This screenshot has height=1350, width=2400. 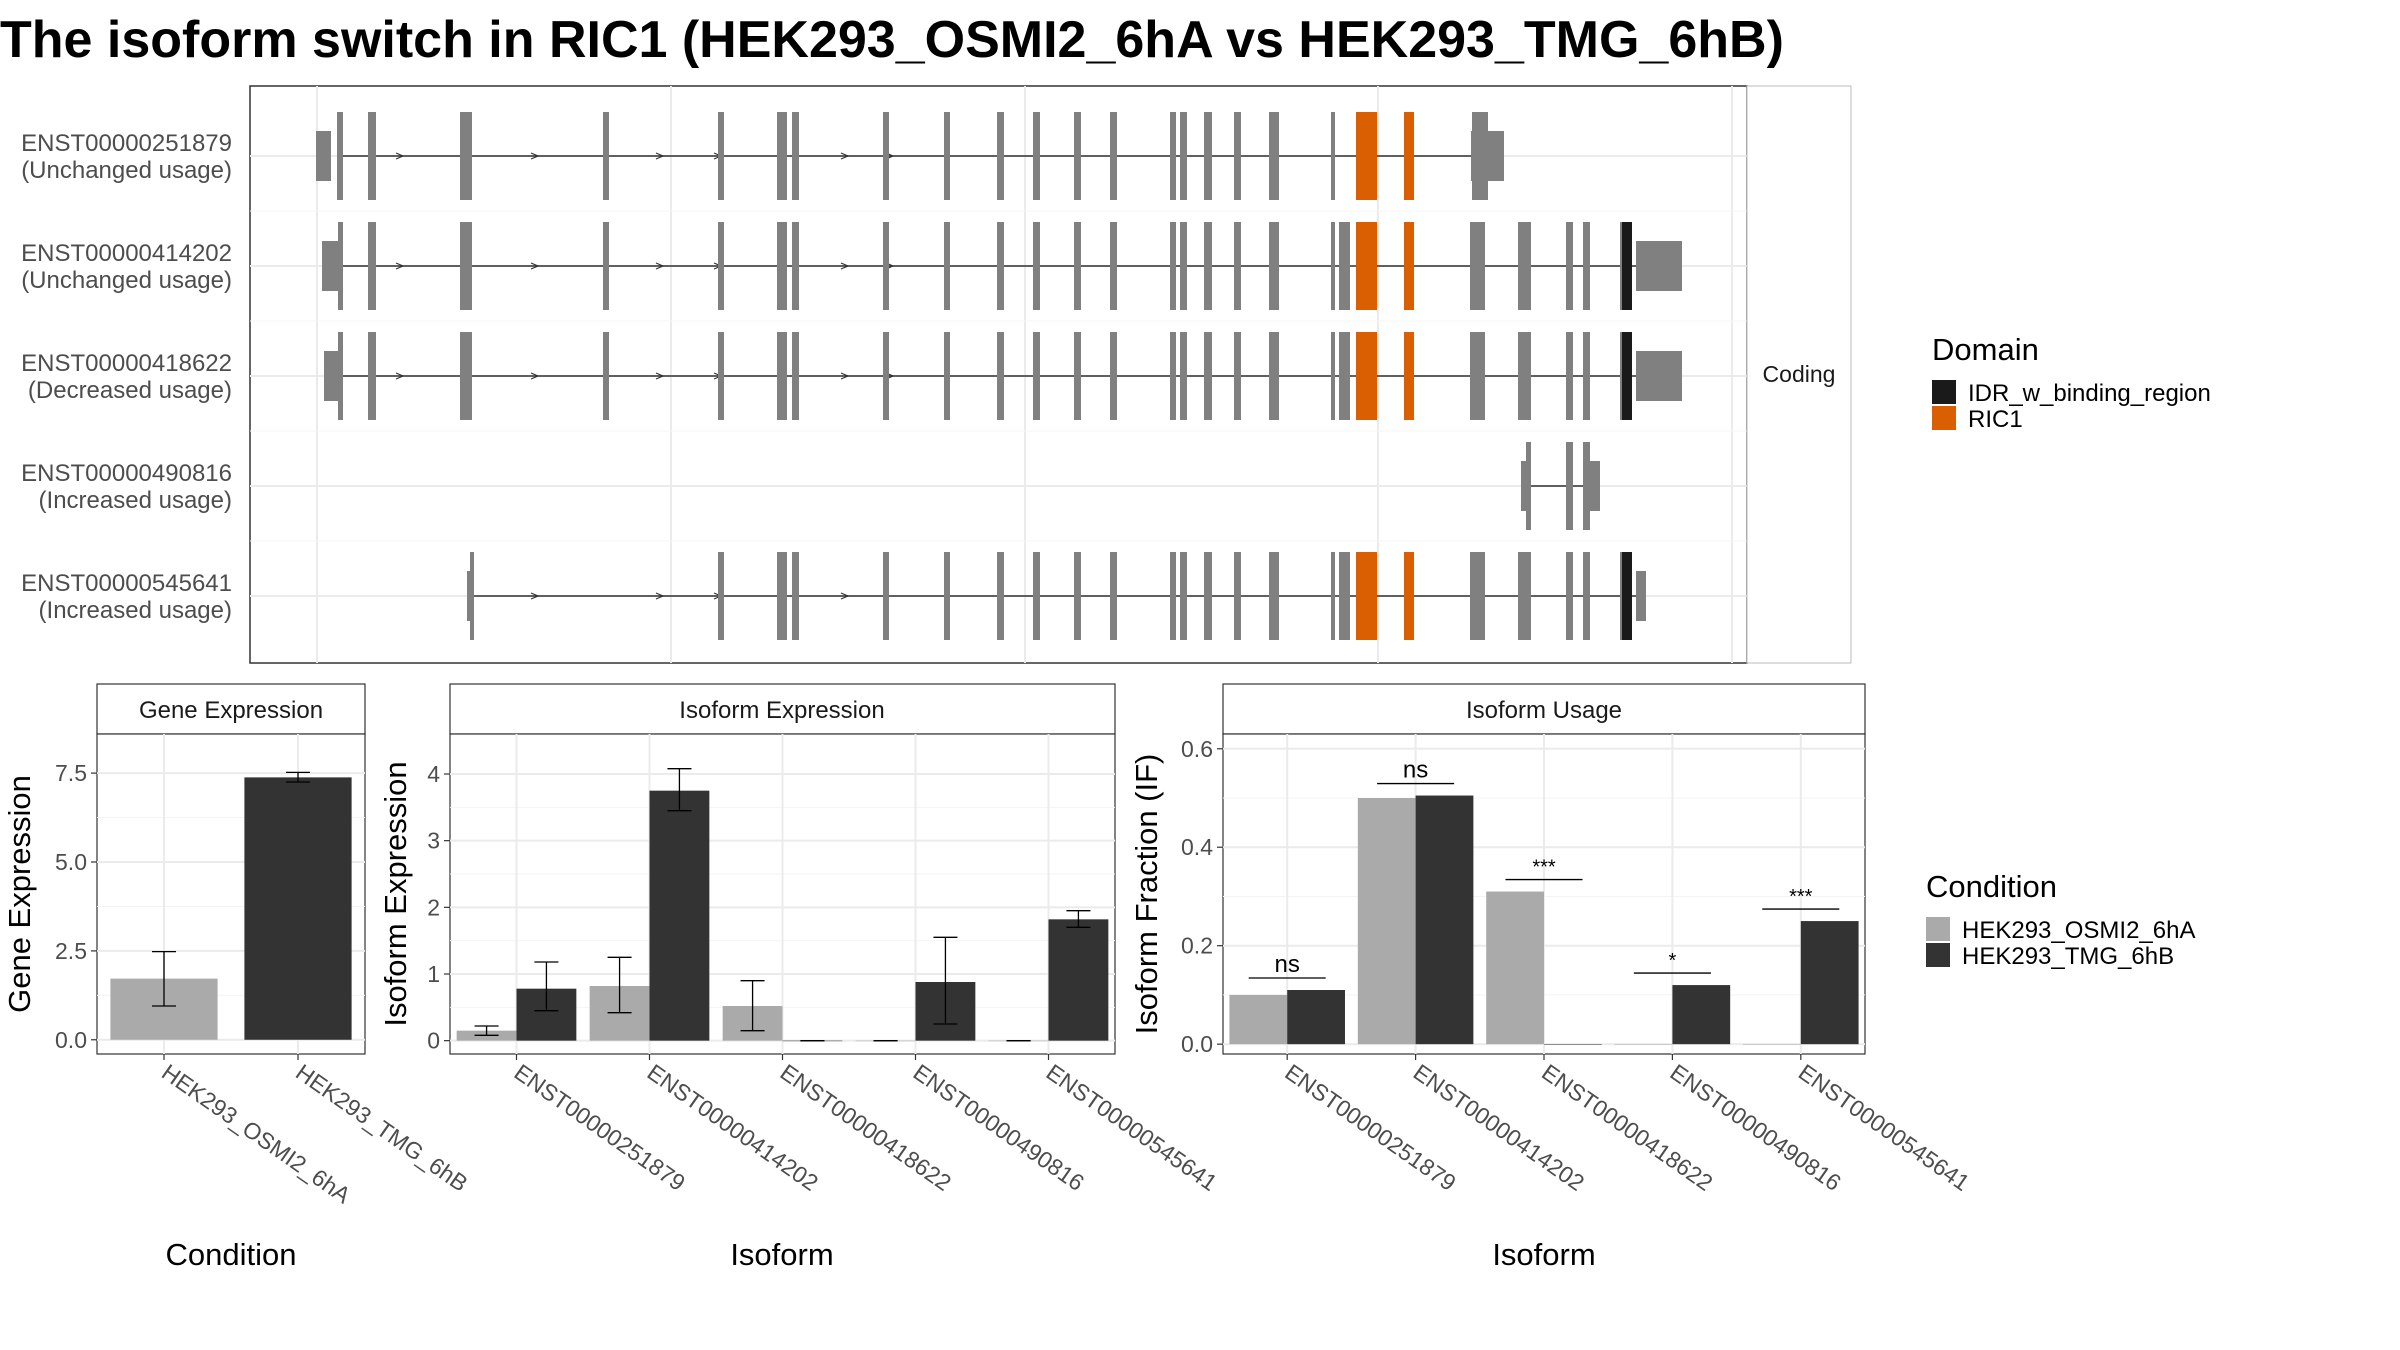 I want to click on isoform-id-label: ENST00000490816, so click(x=126, y=473).